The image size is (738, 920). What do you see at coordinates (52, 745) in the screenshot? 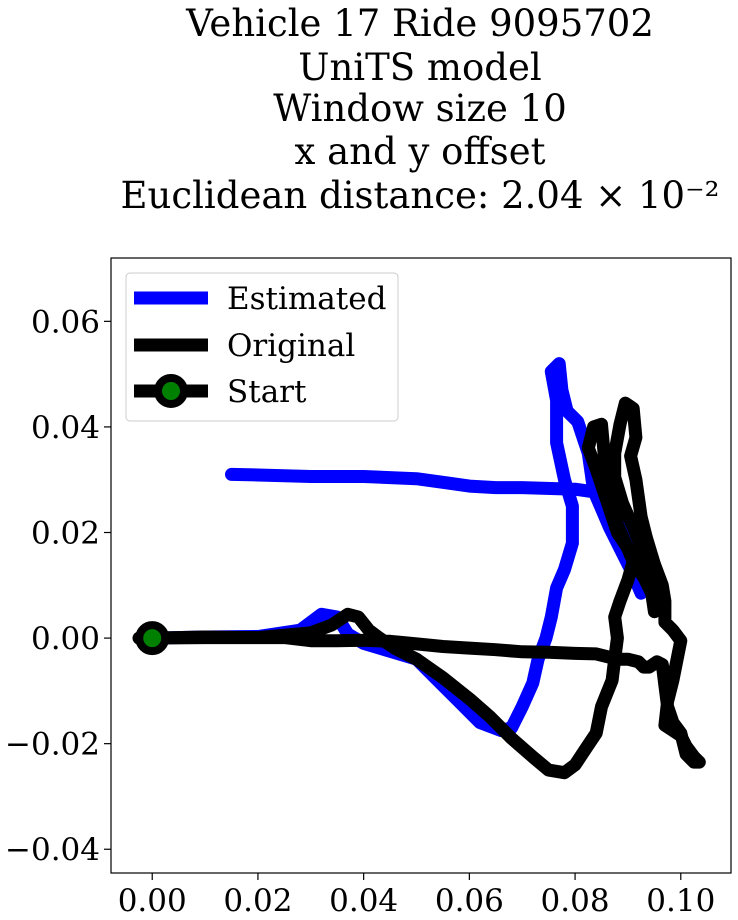
I see `y-tick-label: −0.02` at bounding box center [52, 745].